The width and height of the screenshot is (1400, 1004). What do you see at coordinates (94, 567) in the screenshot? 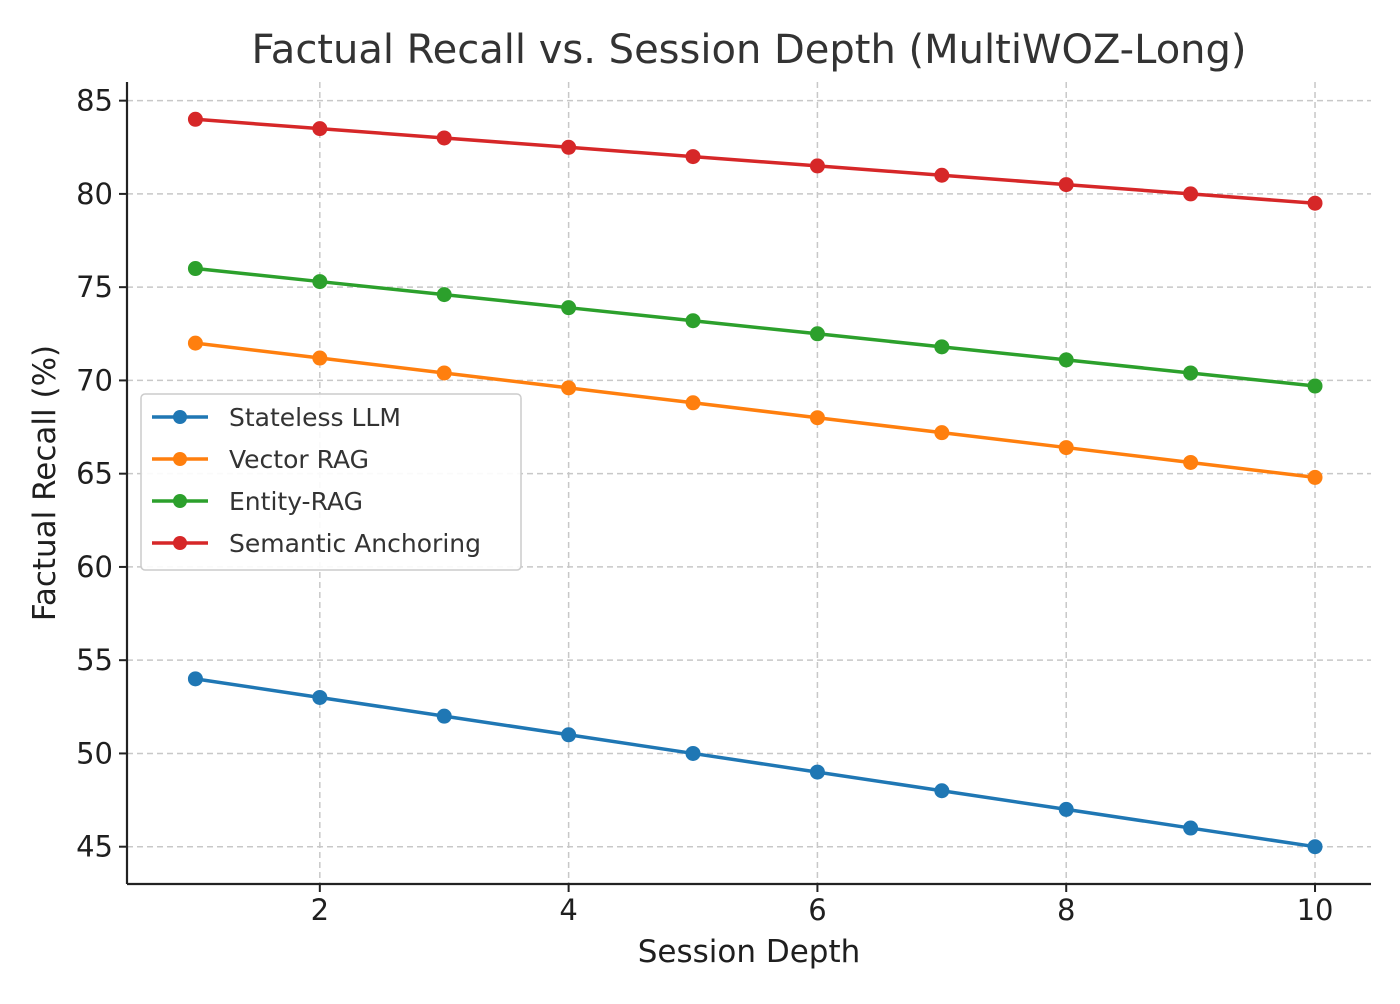
I see `y-tick-label: 60` at bounding box center [94, 567].